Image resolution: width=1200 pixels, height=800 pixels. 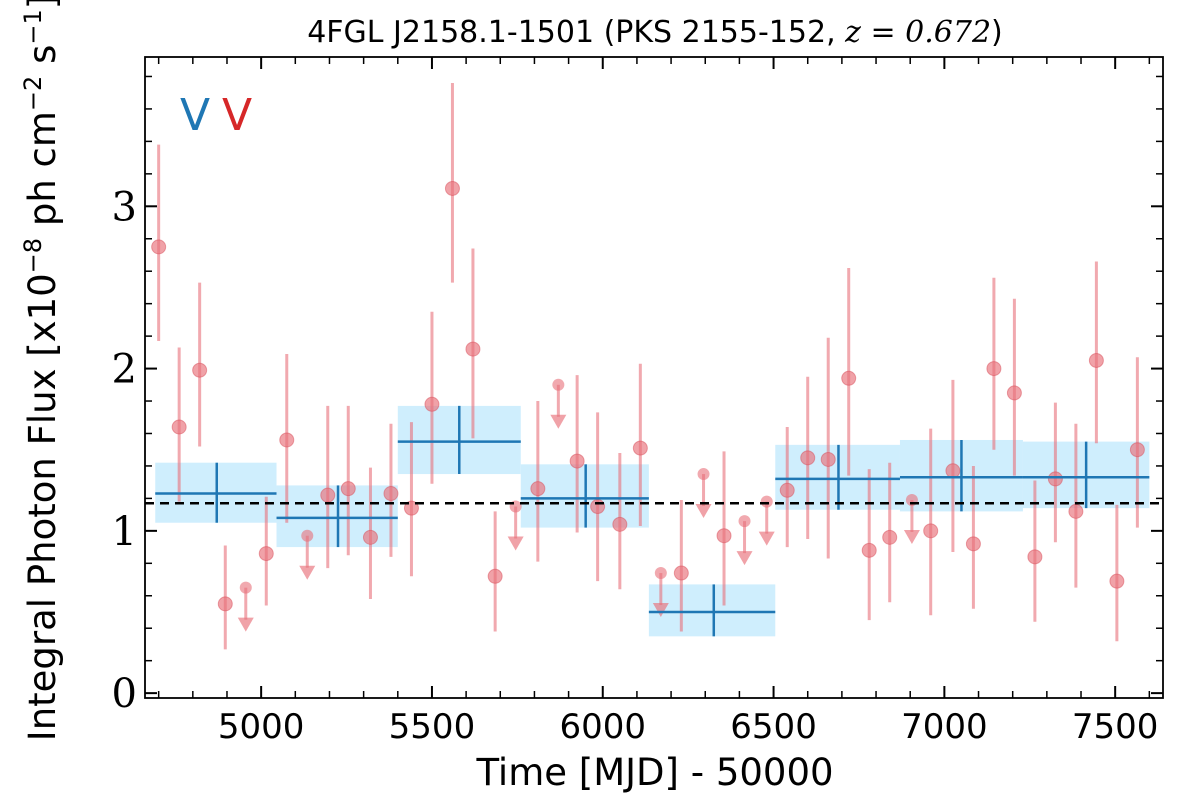 What do you see at coordinates (432, 727) in the screenshot?
I see `x-tick-label: 5500` at bounding box center [432, 727].